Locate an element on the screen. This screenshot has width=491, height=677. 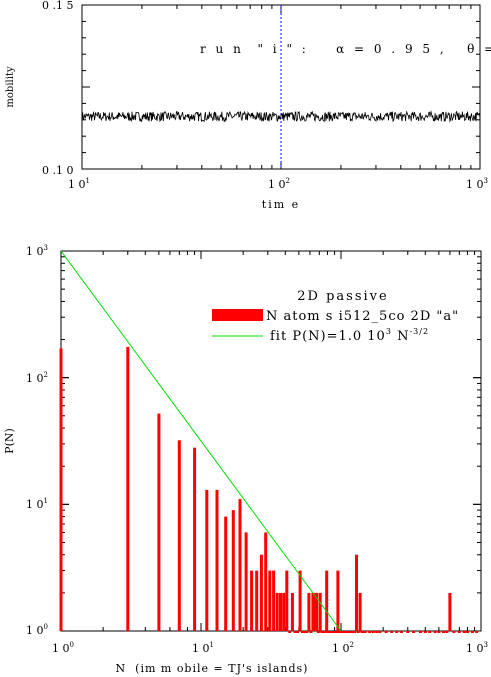
y-tick-label-10-2: 1 02 is located at coordinates (37, 378).